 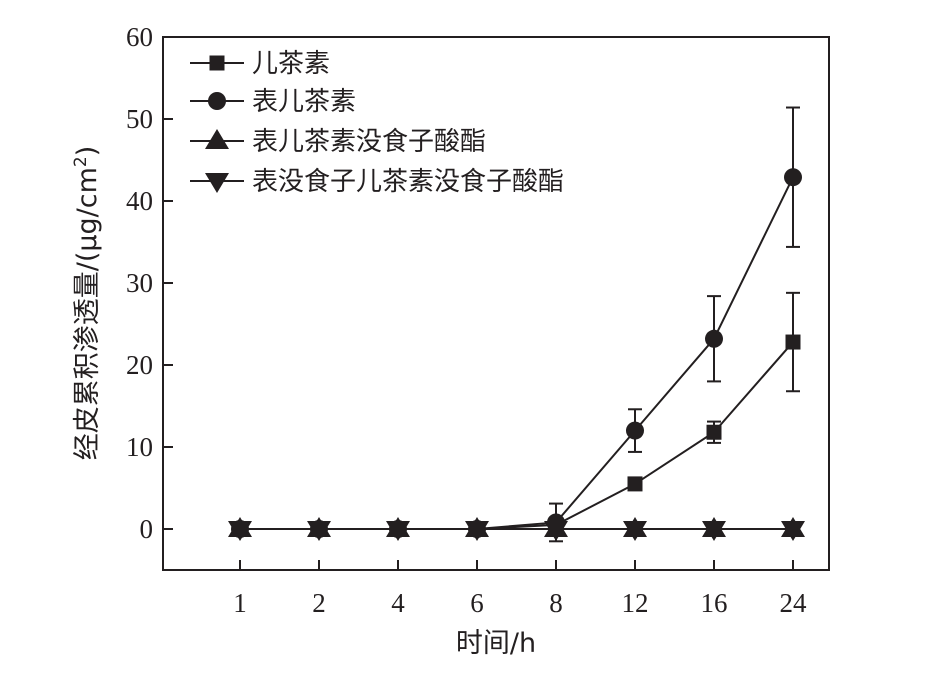 What do you see at coordinates (139, 365) in the screenshot?
I see `y-tick-label: 20` at bounding box center [139, 365].